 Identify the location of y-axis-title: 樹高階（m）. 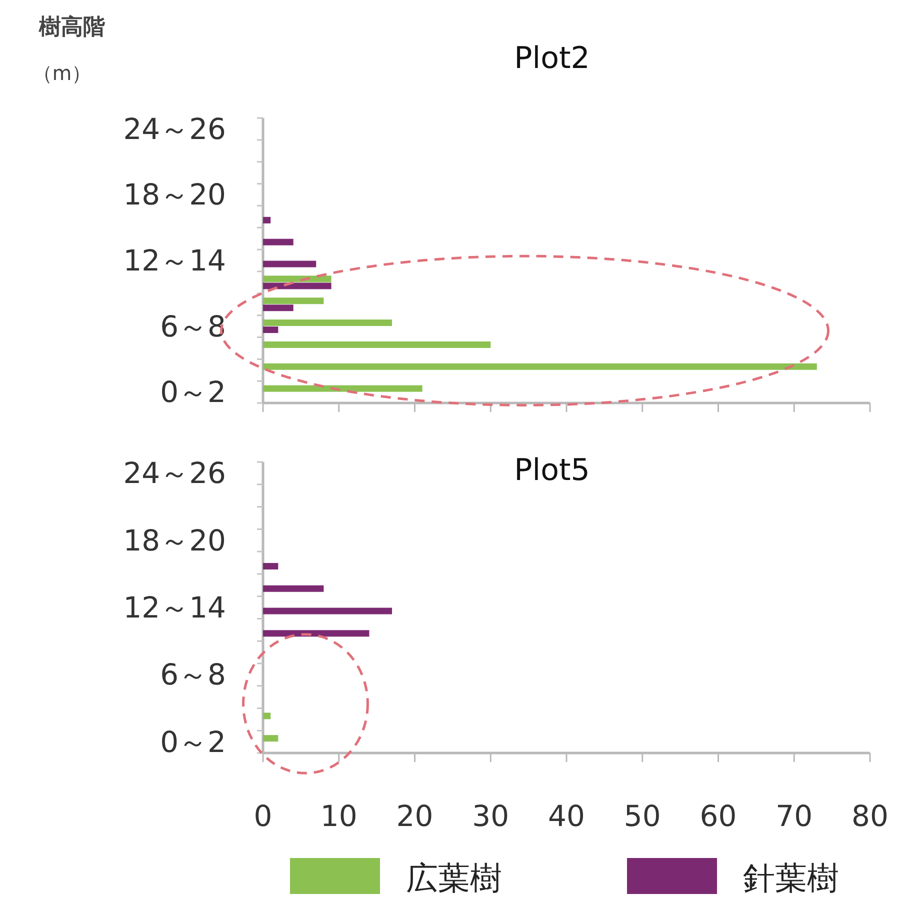
(69, 49).